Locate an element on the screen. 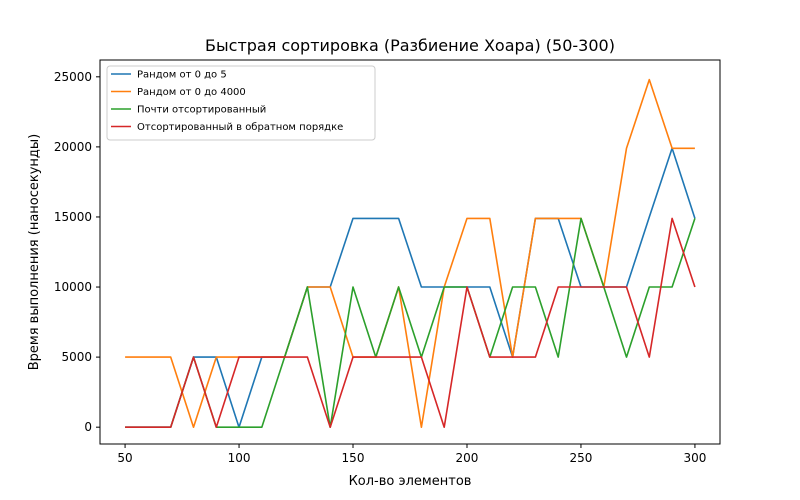  x-tick-label: 100 is located at coordinates (239, 458).